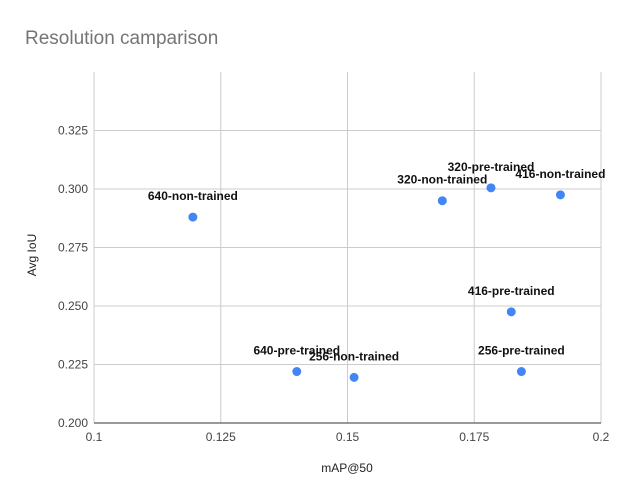  I want to click on x-tick-label: 0.15, so click(348, 437).